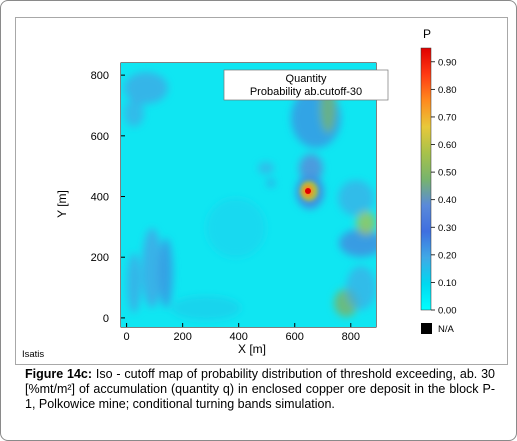 The height and width of the screenshot is (441, 517). Describe the element at coordinates (447, 117) in the screenshot. I see `colorbar-tick-label: 0.70` at that location.